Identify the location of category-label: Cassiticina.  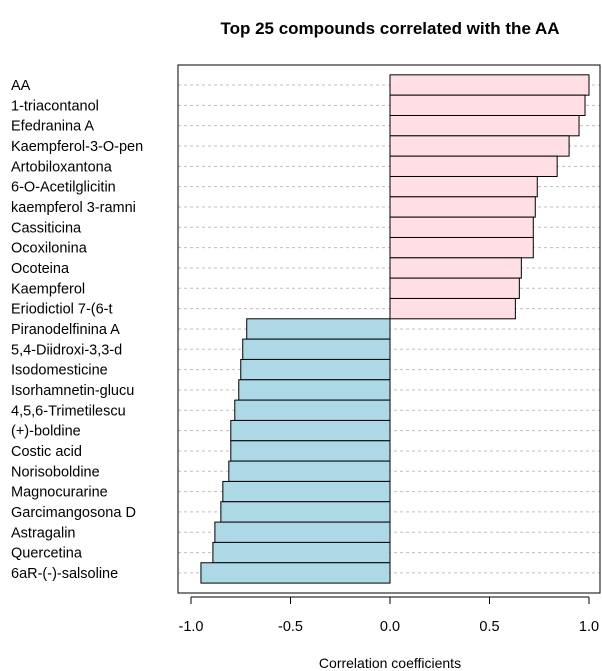
(46, 228).